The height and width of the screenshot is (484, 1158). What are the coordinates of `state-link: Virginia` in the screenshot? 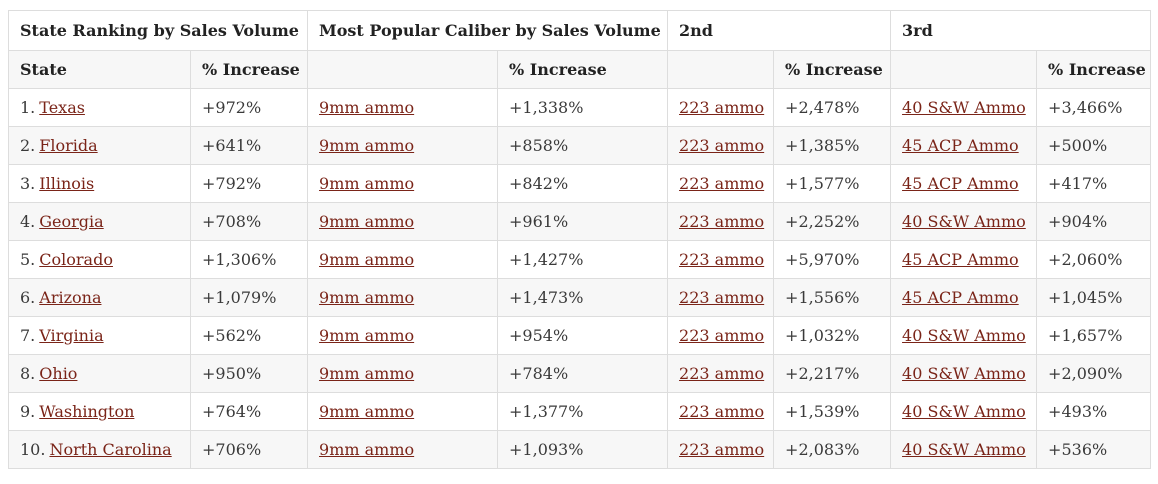 It's located at (71, 335).